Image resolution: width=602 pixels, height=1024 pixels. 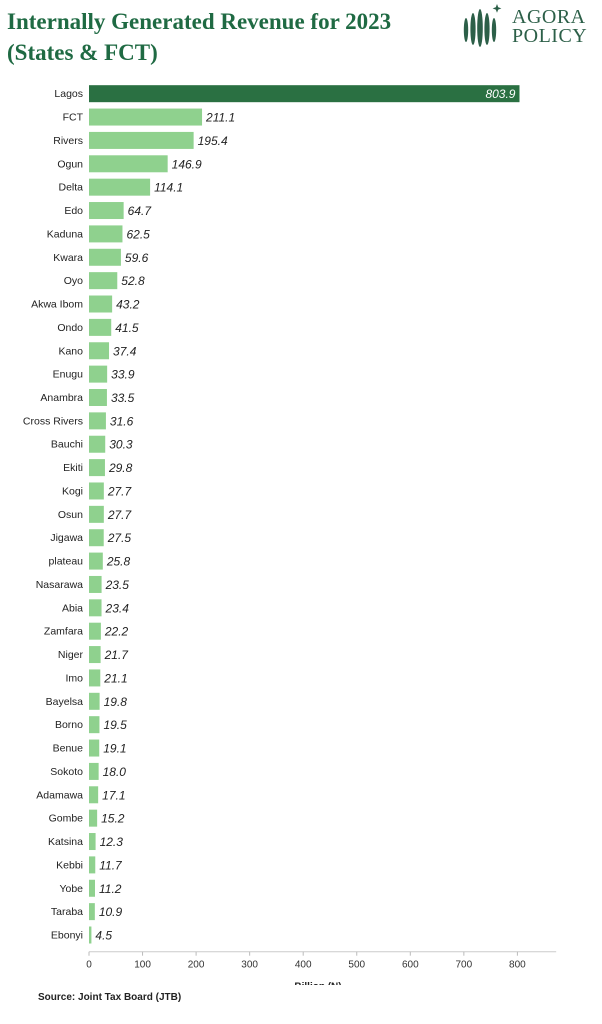 I want to click on value-label-anambra: 33.5, so click(x=123, y=398).